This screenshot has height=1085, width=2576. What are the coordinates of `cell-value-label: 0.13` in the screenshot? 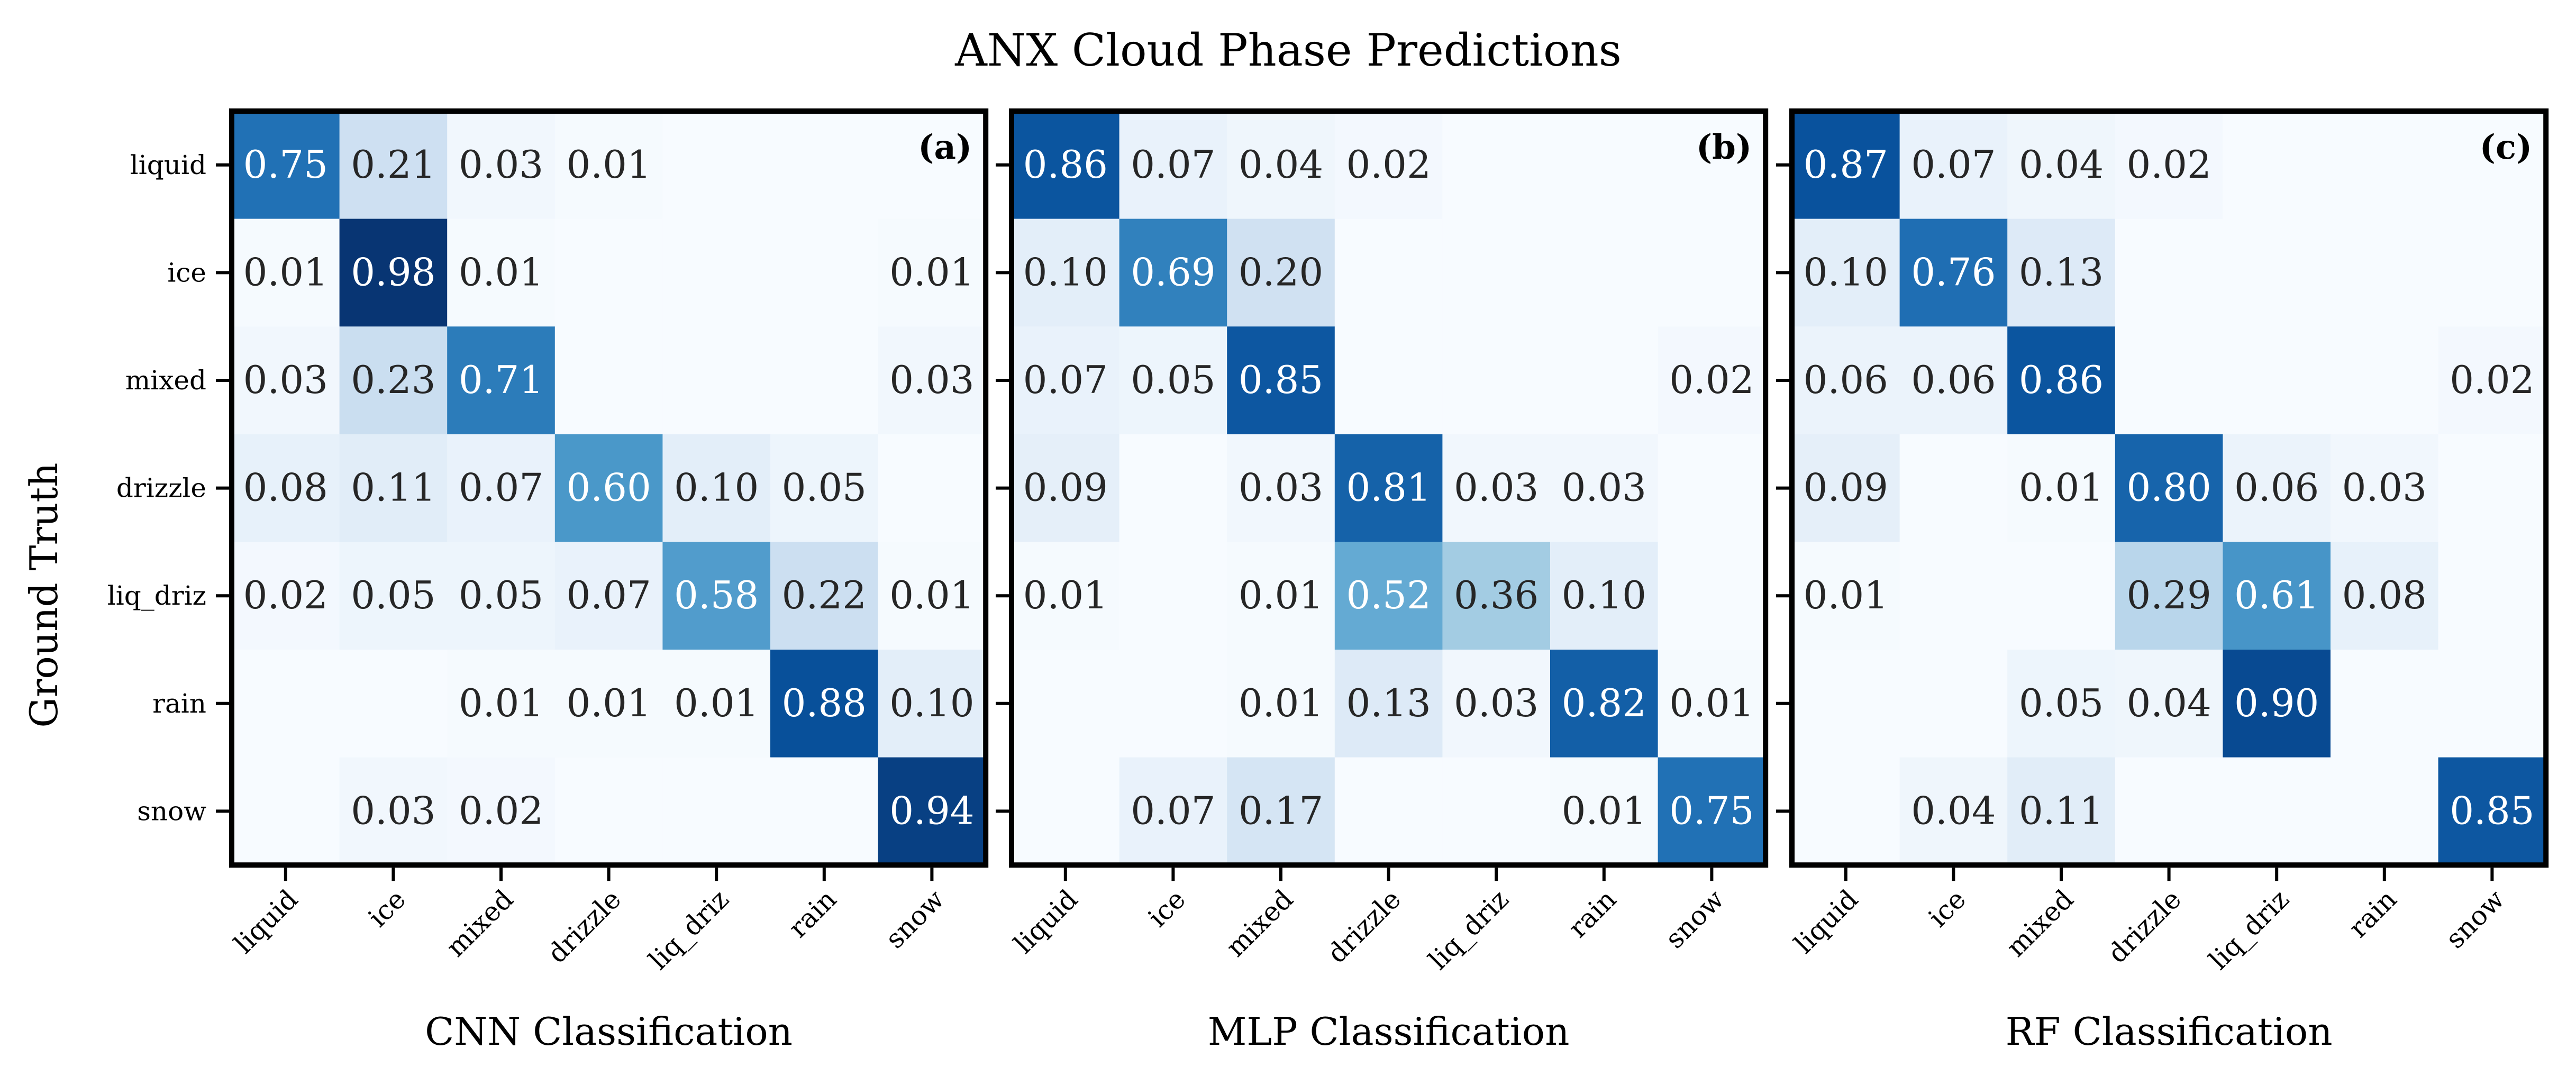 It's located at (1388, 703).